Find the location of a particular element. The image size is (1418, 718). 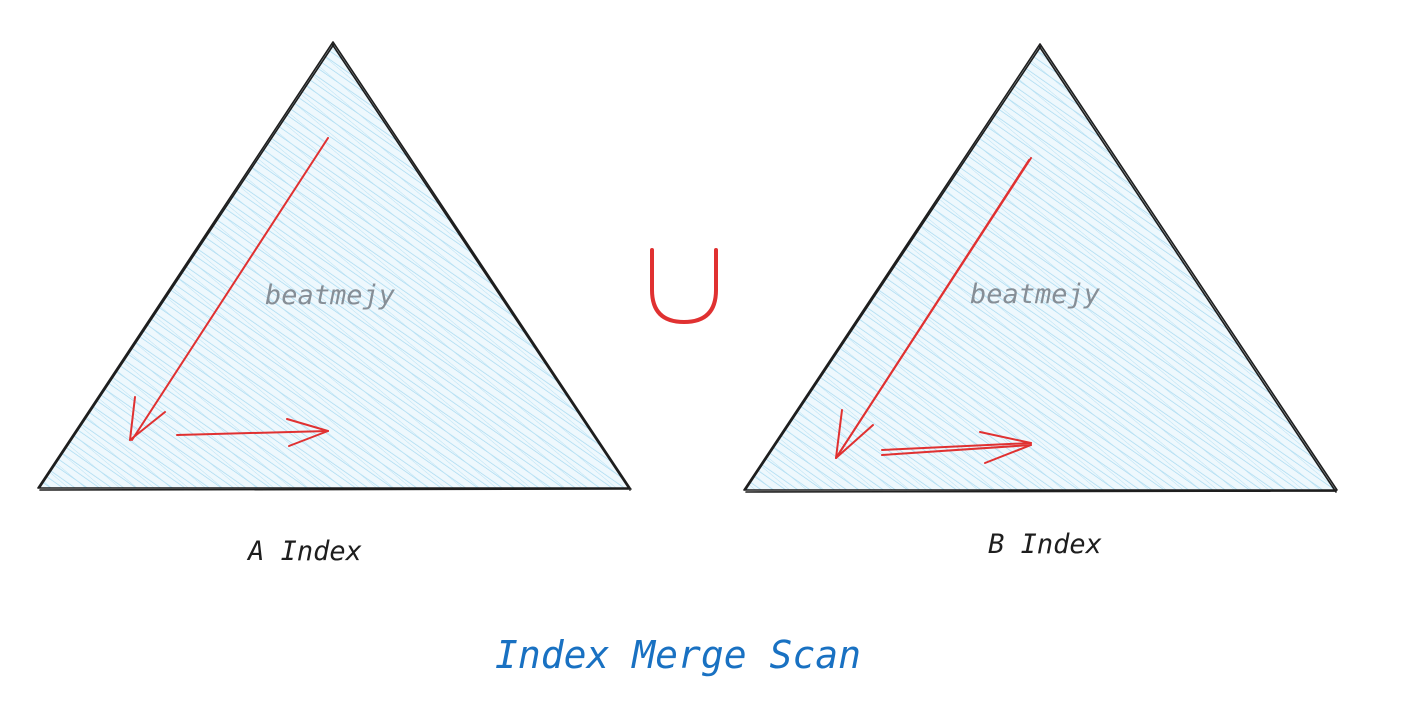

diagram-title: Index Merge Scan is located at coordinates (678, 655).